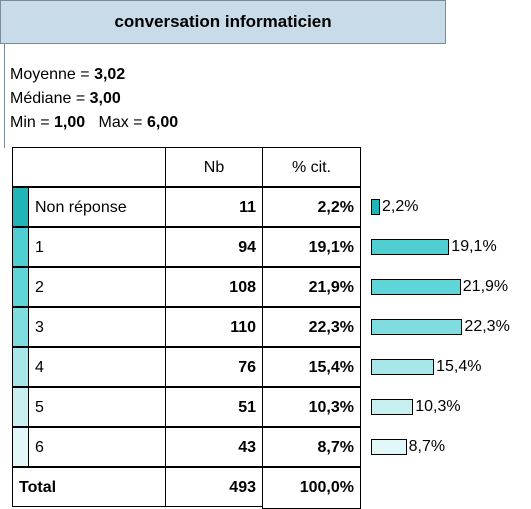 Image resolution: width=531 pixels, height=509 pixels. Describe the element at coordinates (97, 367) in the screenshot. I see `row-label: 4` at that location.